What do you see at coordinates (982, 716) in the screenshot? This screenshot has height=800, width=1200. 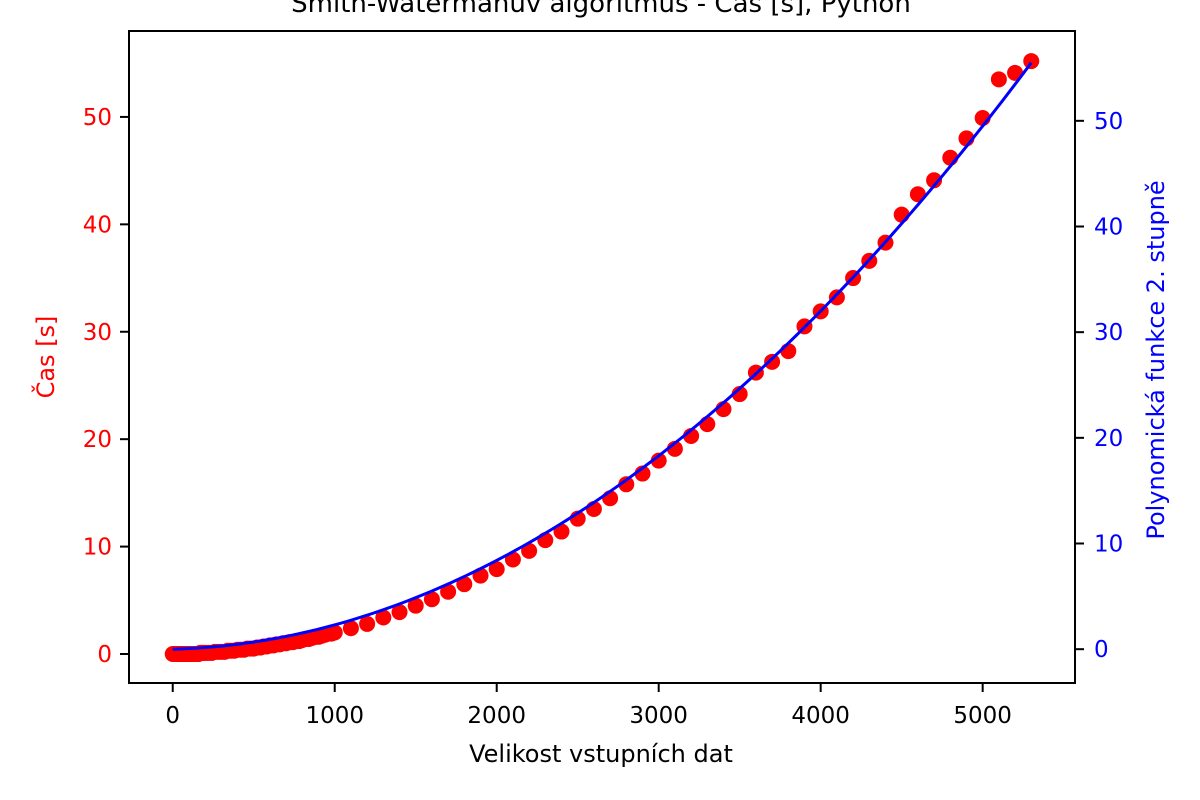 I see `x-tick-label: 5000` at bounding box center [982, 716].